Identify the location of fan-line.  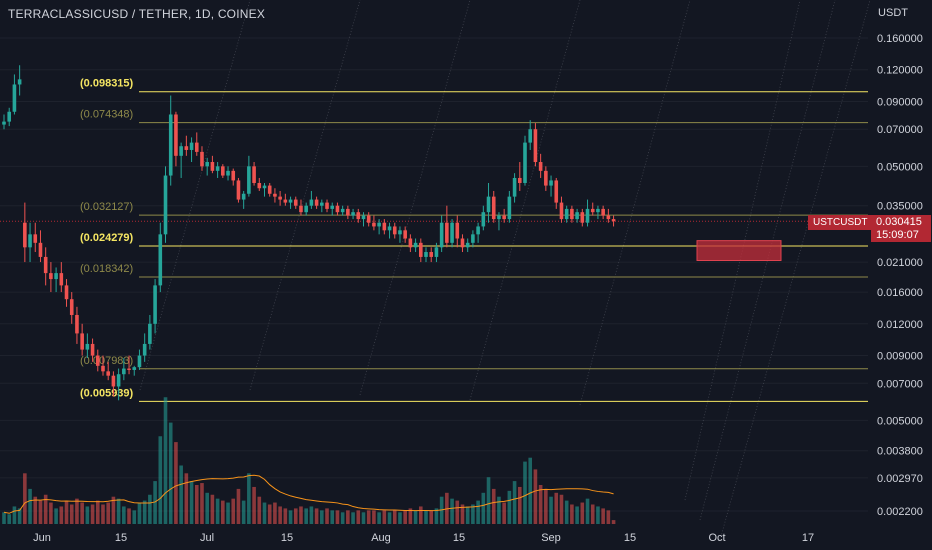
(767, 260).